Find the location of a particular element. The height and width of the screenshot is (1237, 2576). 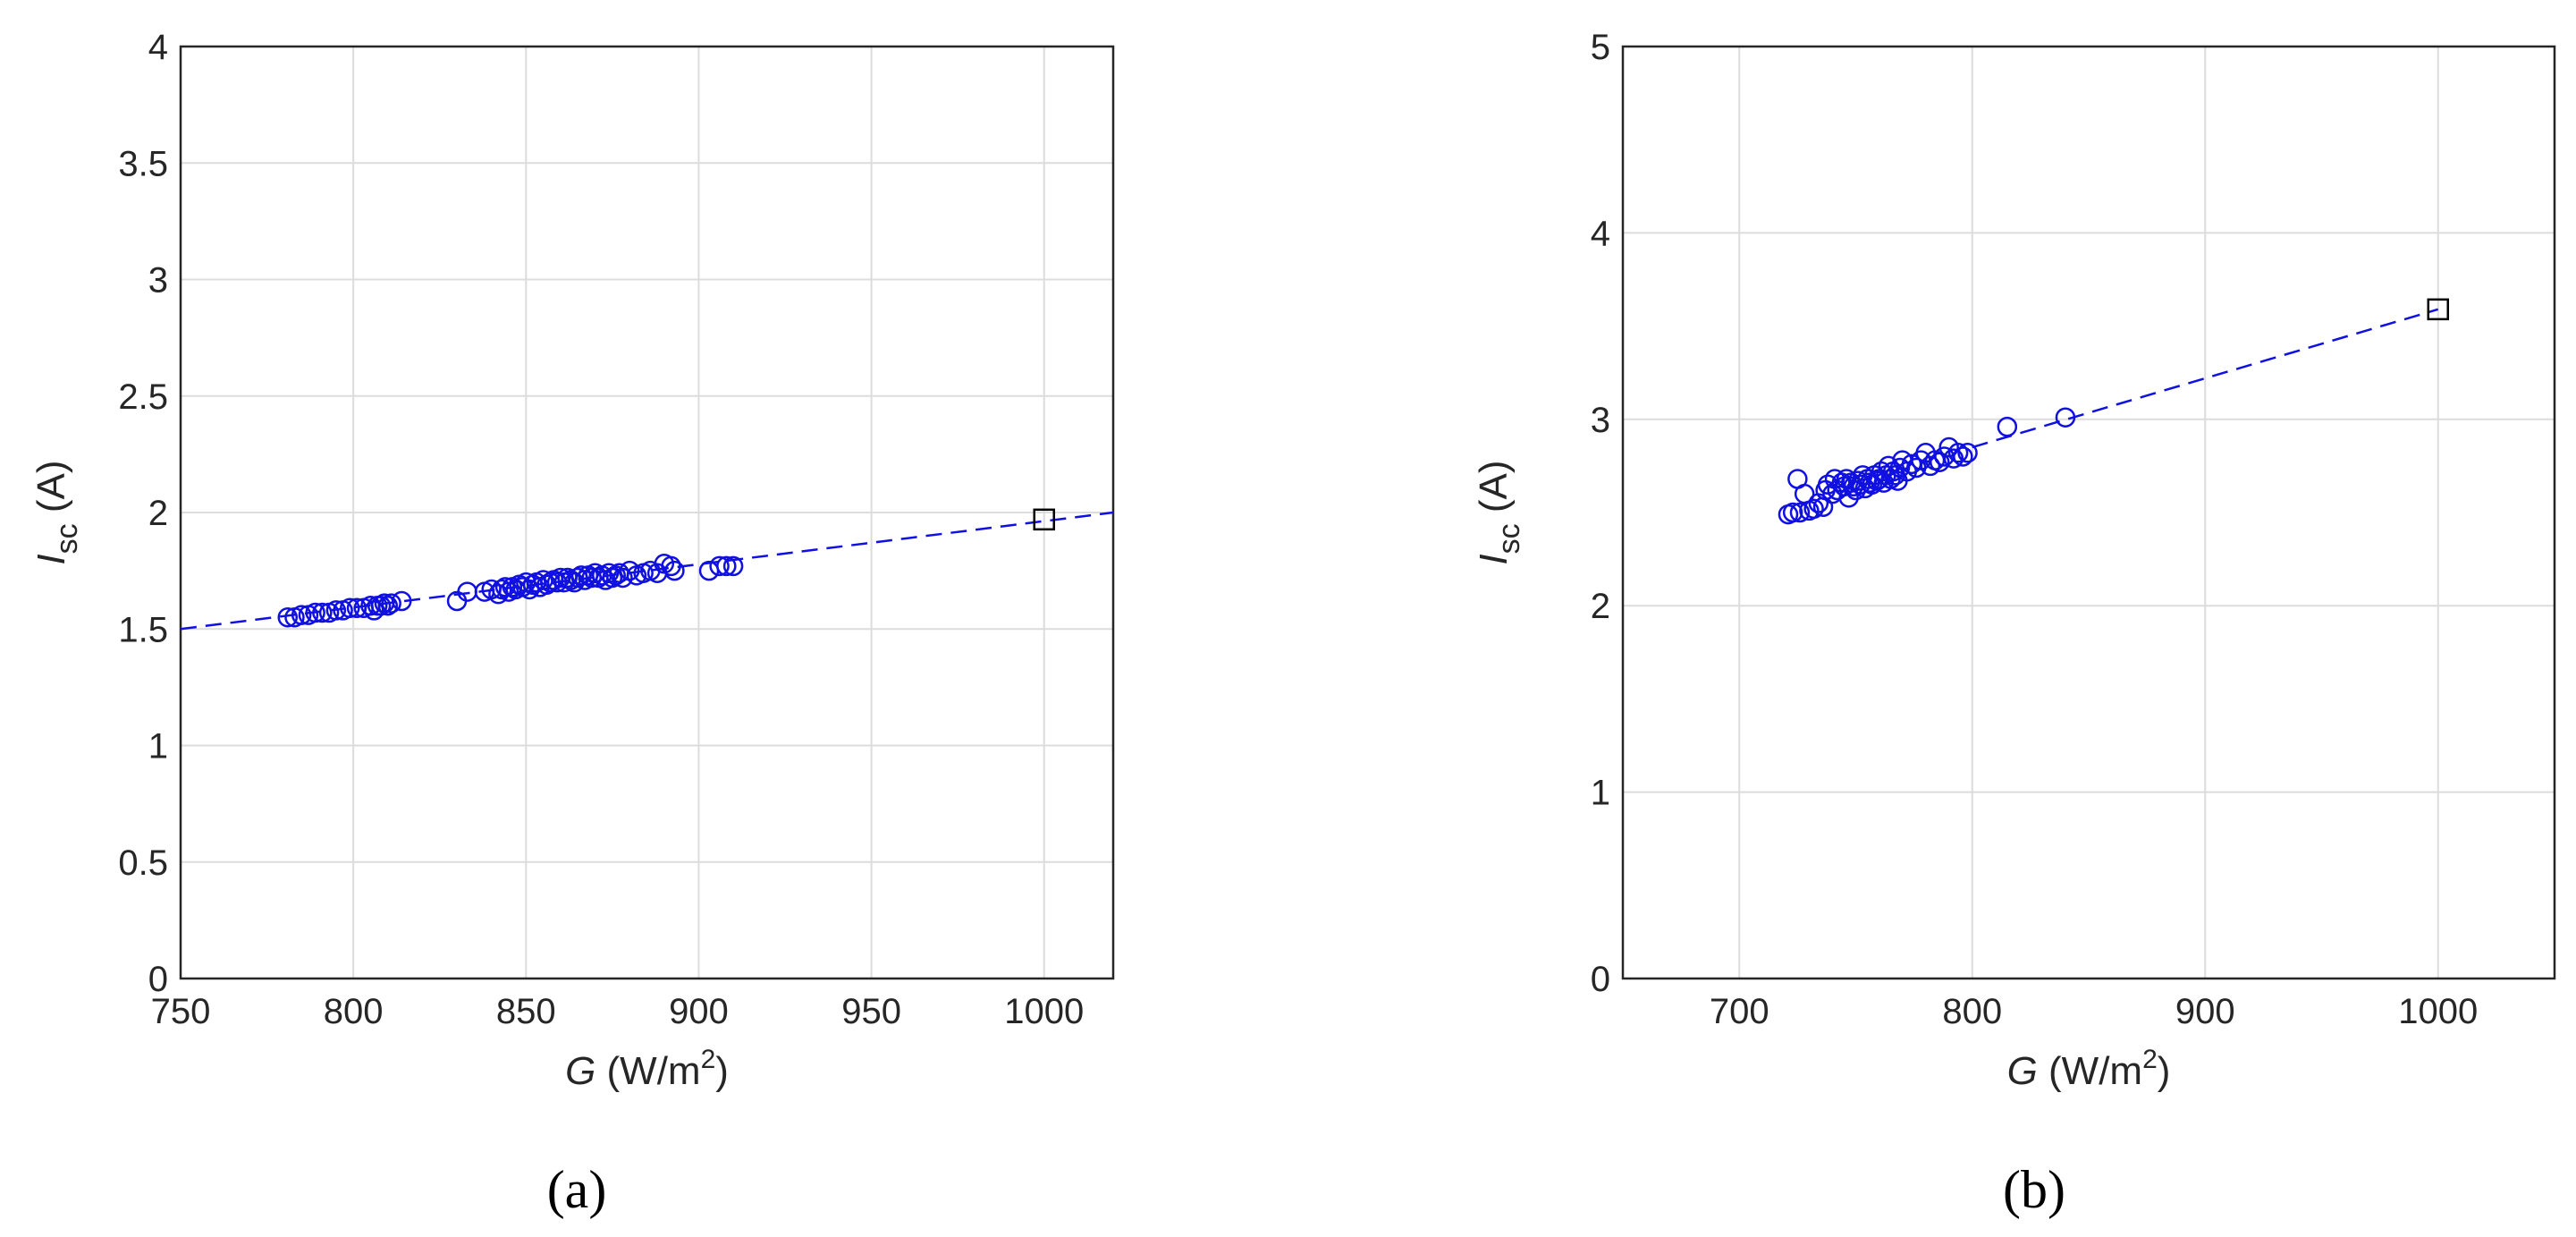

y-tick-label: 5 is located at coordinates (1600, 47).